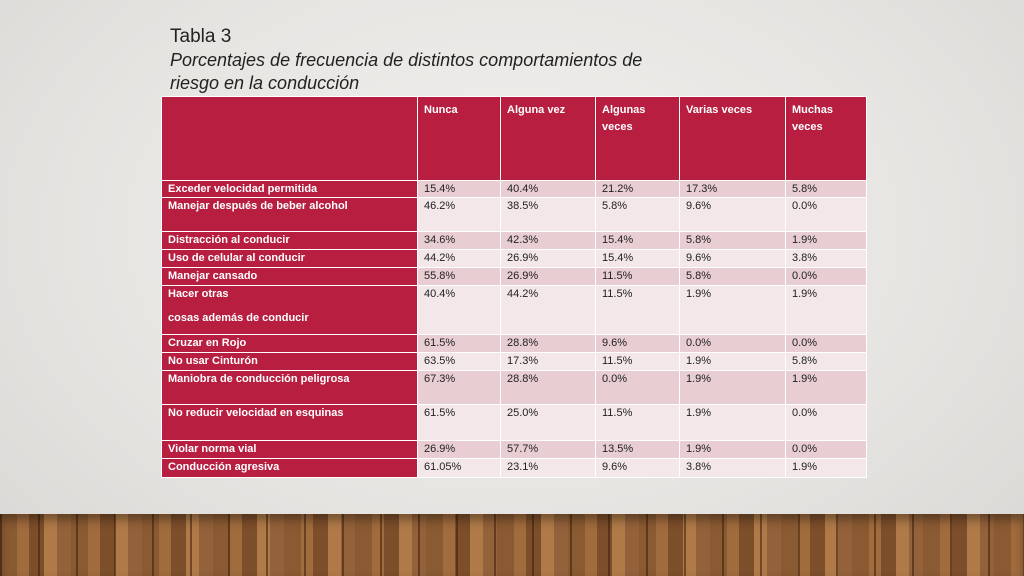 The width and height of the screenshot is (1024, 576). What do you see at coordinates (732, 138) in the screenshot?
I see `column-header: Varias veces` at bounding box center [732, 138].